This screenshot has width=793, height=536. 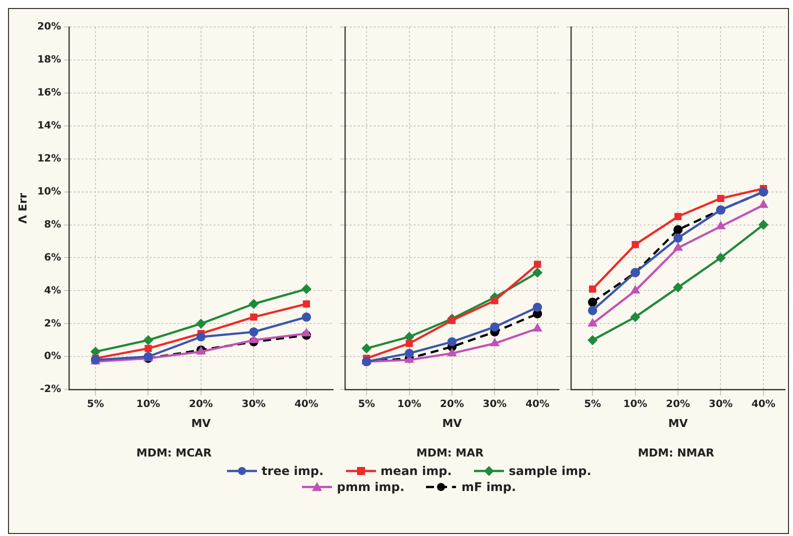 I want to click on legend-label: mean imp., so click(x=416, y=471).